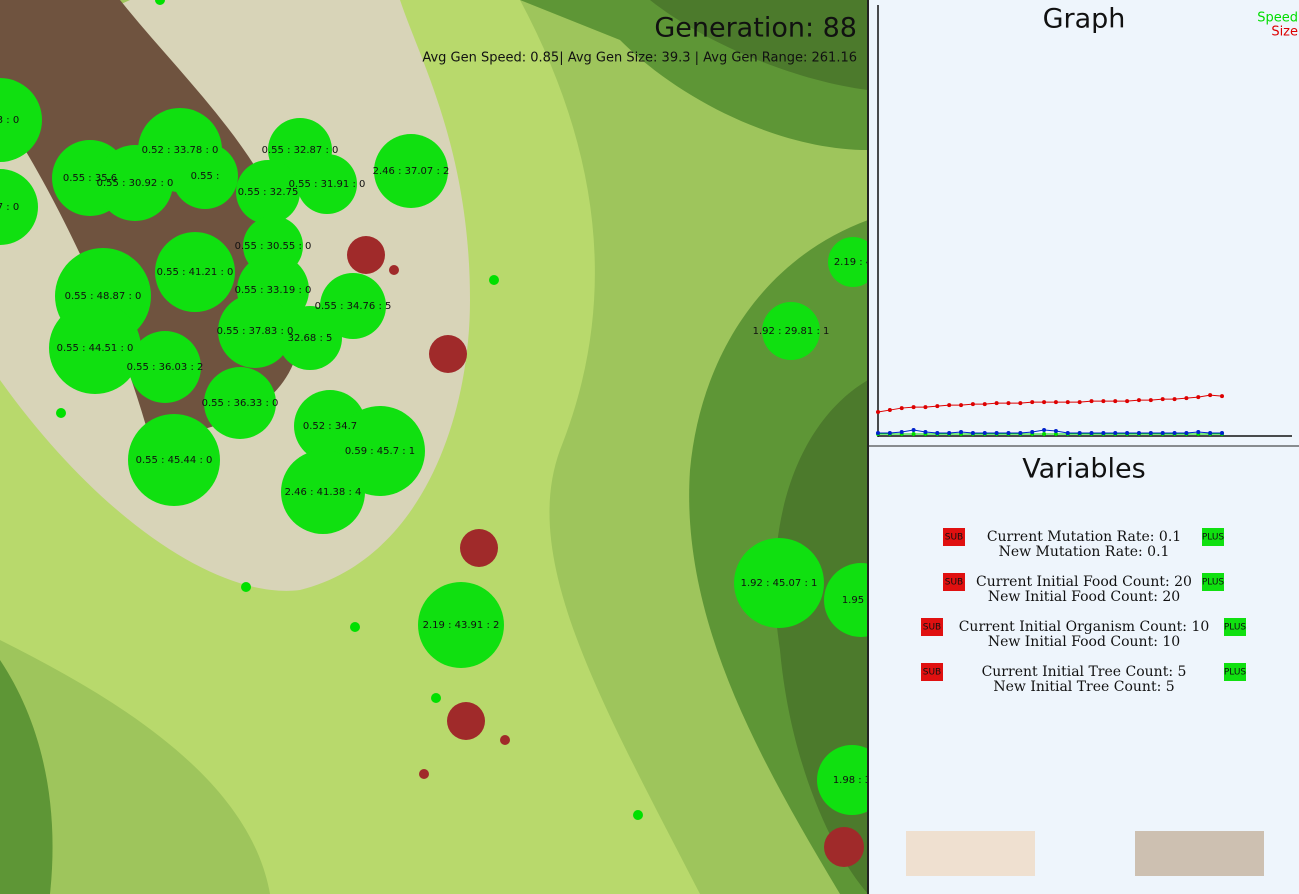  Describe the element at coordinates (1277, 18) in the screenshot. I see `legend-entry: Speed` at that location.